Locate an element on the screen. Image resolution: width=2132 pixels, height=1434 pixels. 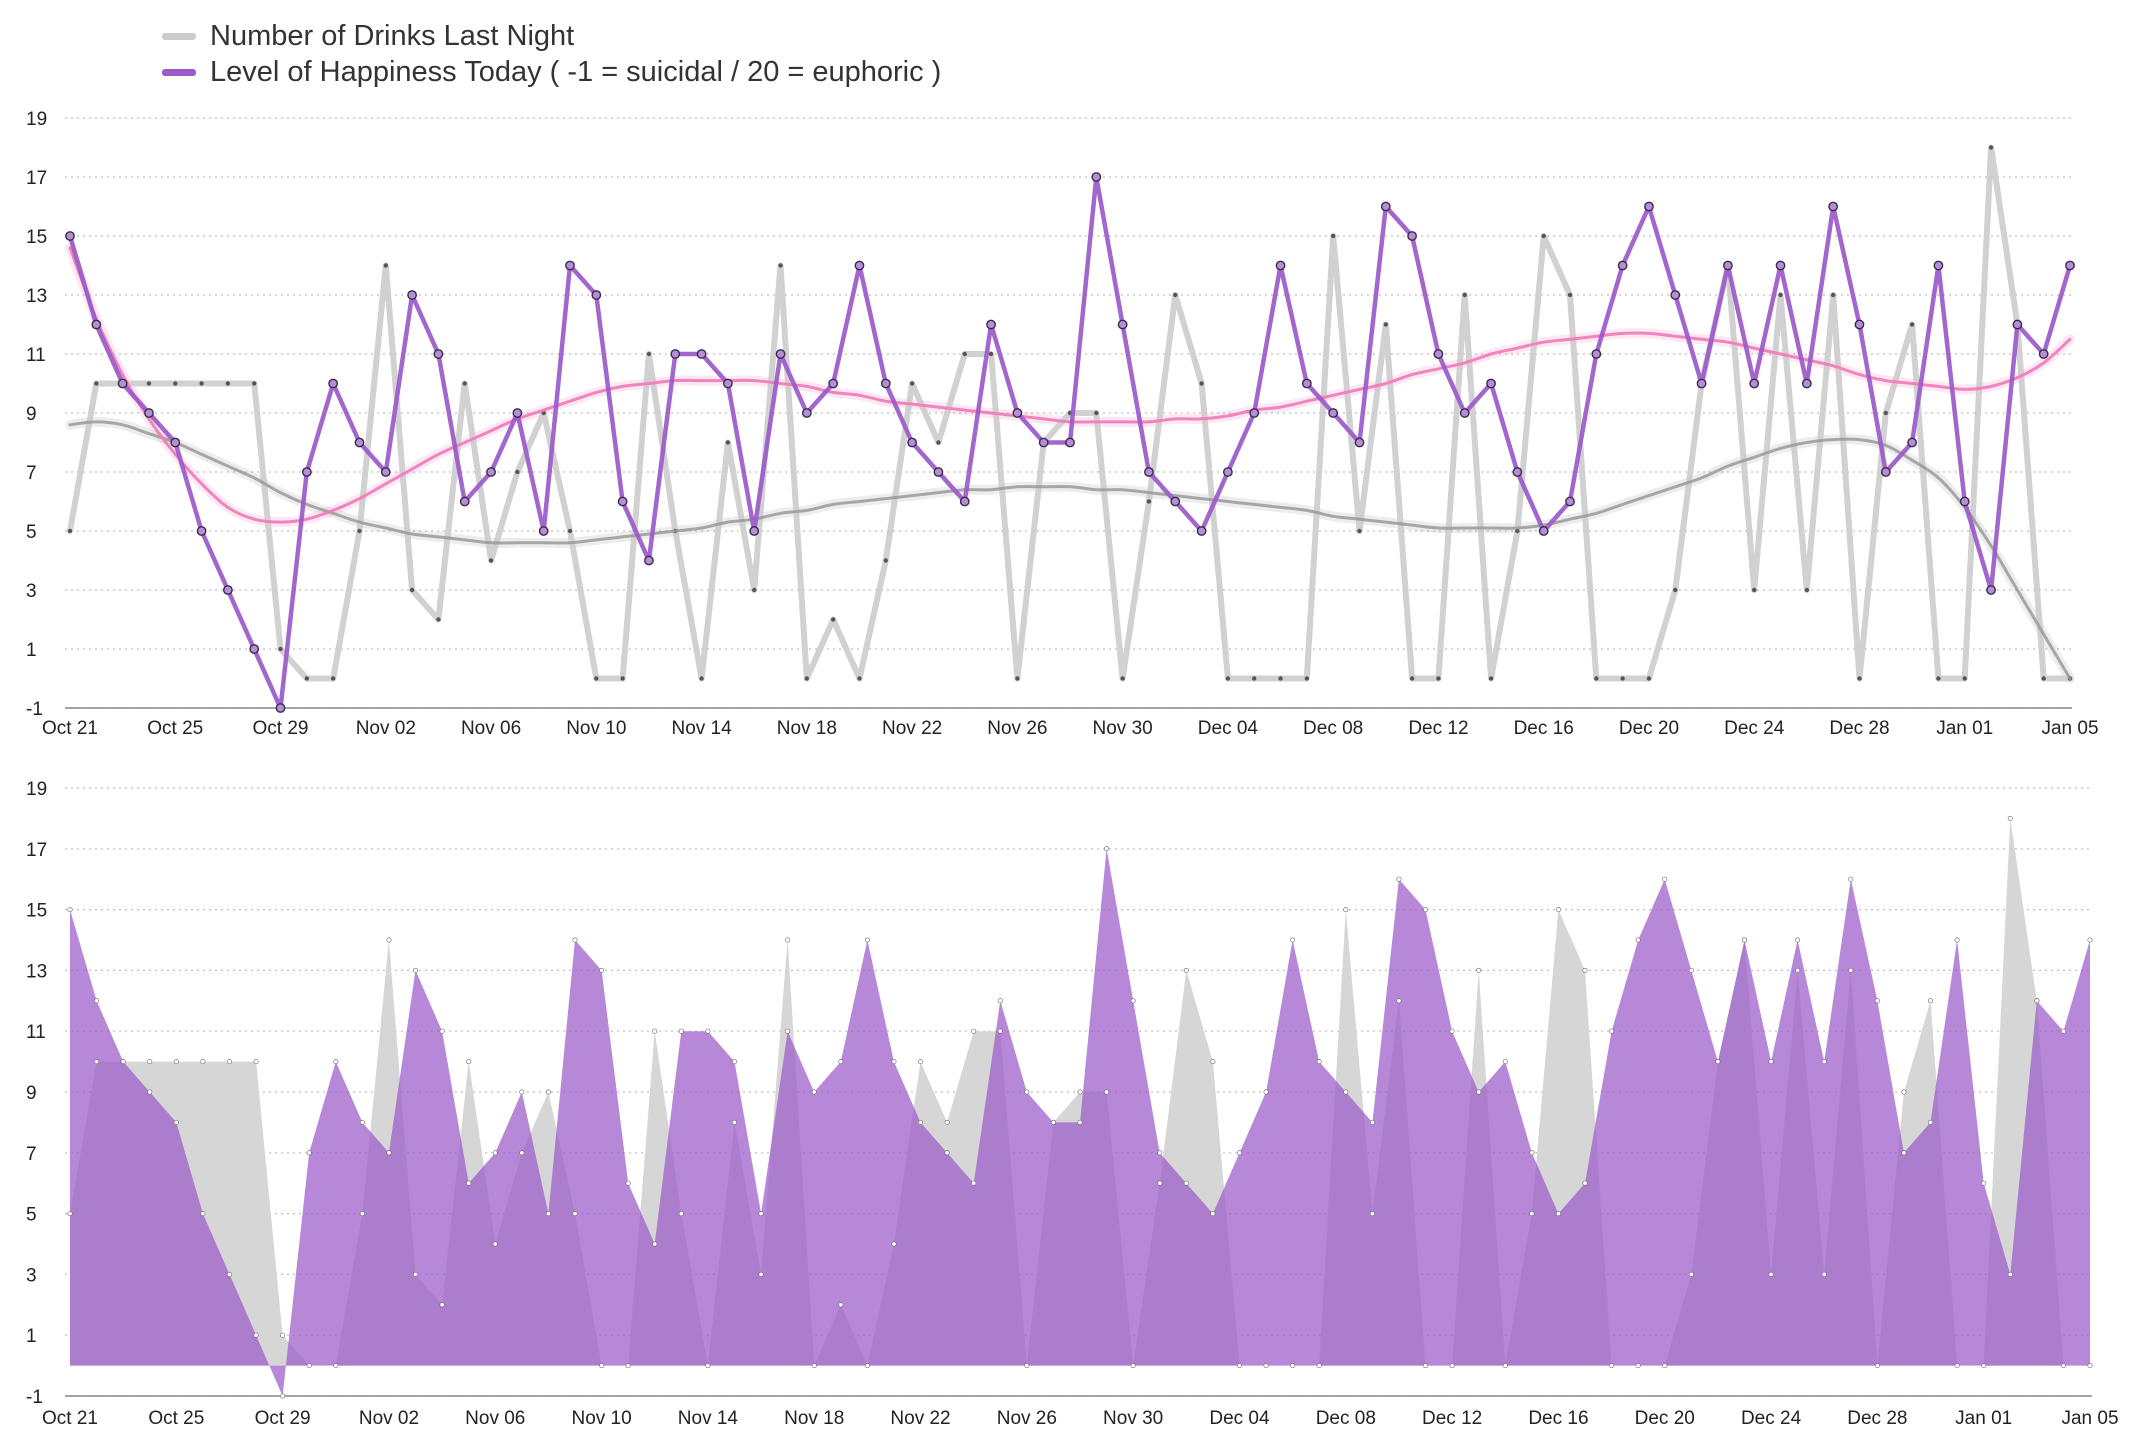
y-tick-label: 1 is located at coordinates (31, 1336).